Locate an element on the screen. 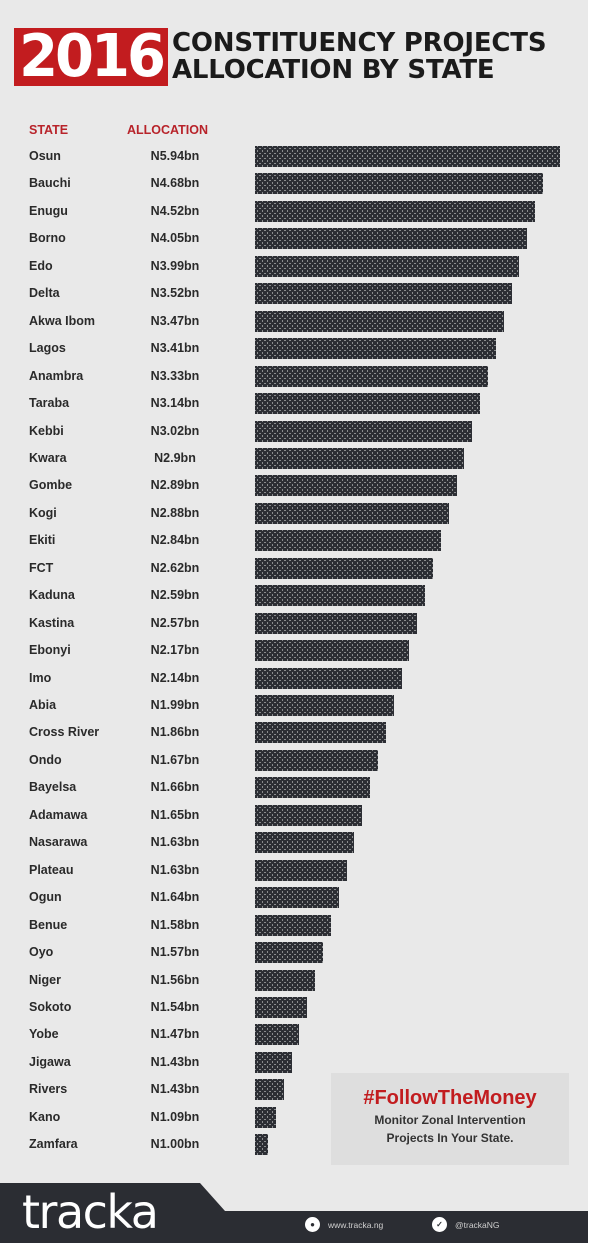  state-name: FCT is located at coordinates (41, 567).